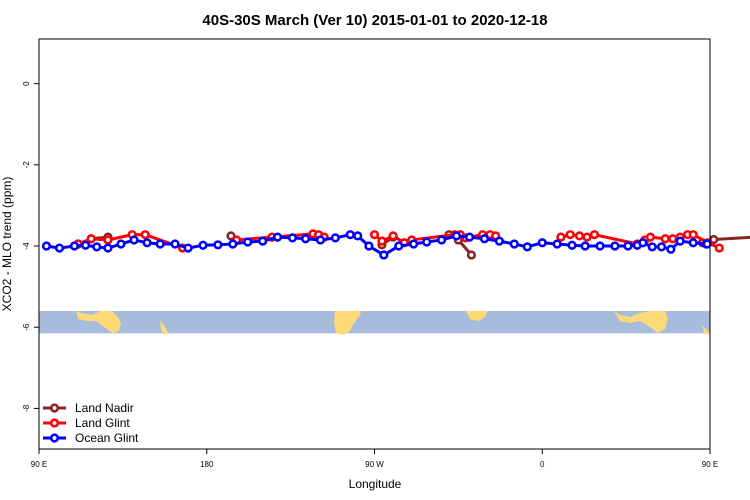  Describe the element at coordinates (26, 83) in the screenshot. I see `y-tick-label: 0` at that location.